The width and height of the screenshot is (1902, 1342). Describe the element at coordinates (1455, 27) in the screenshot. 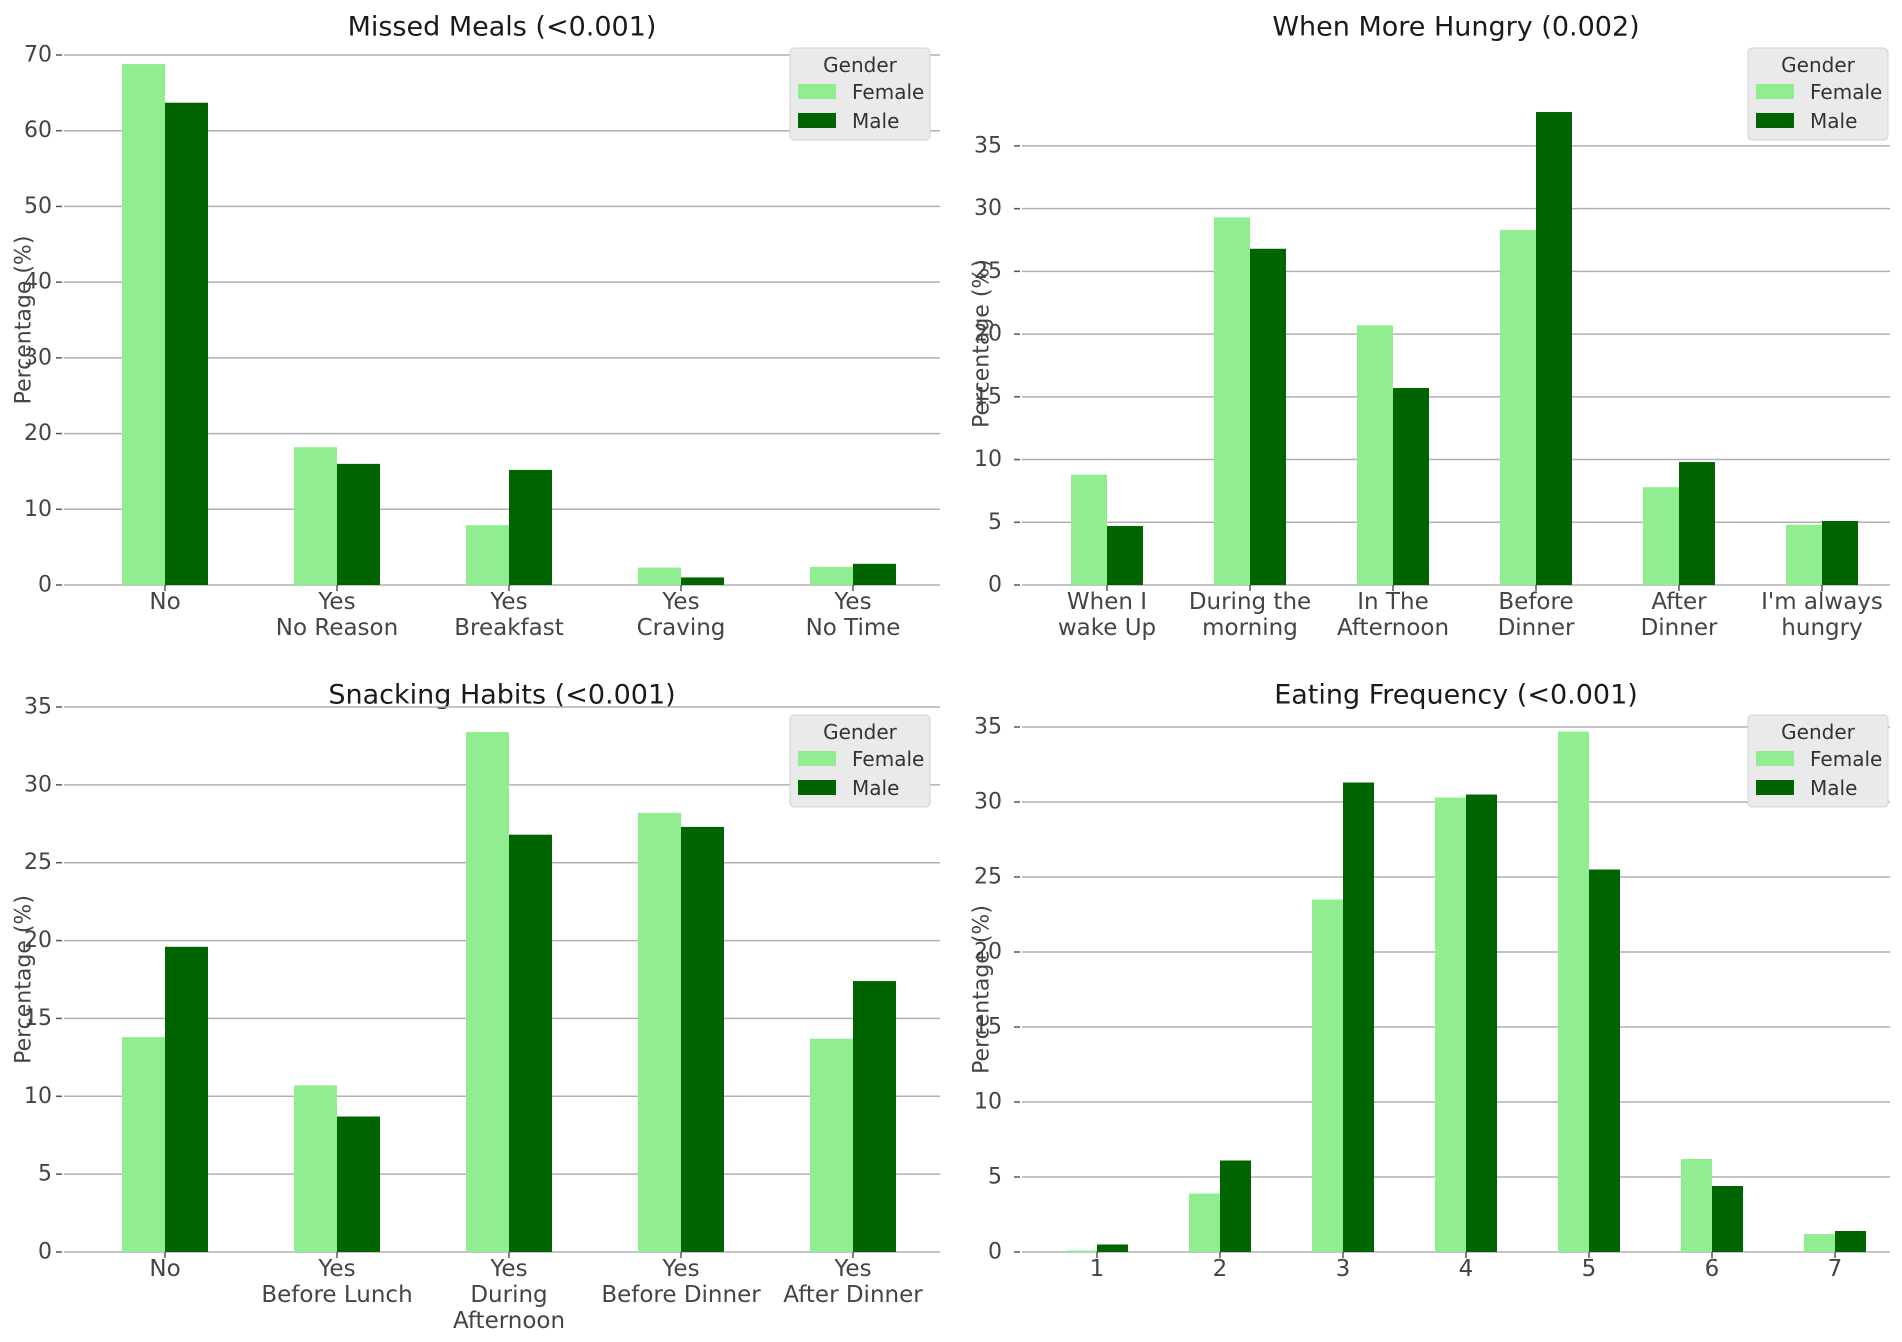

I see `when-more-hungry-title: When More Hungry (0.002)` at that location.